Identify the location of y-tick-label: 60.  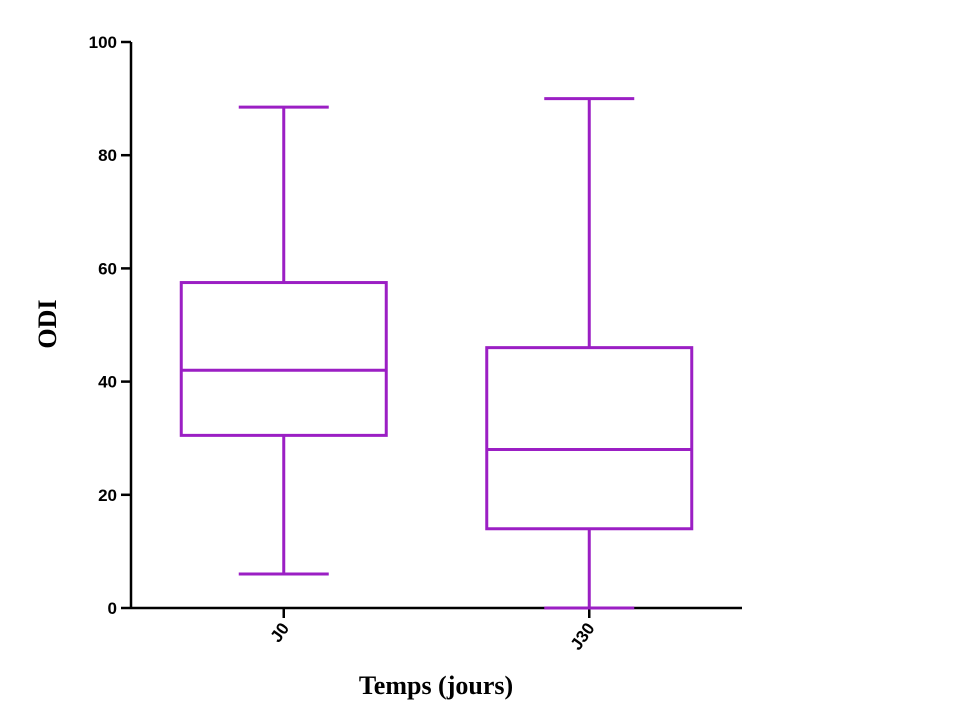
(107, 268).